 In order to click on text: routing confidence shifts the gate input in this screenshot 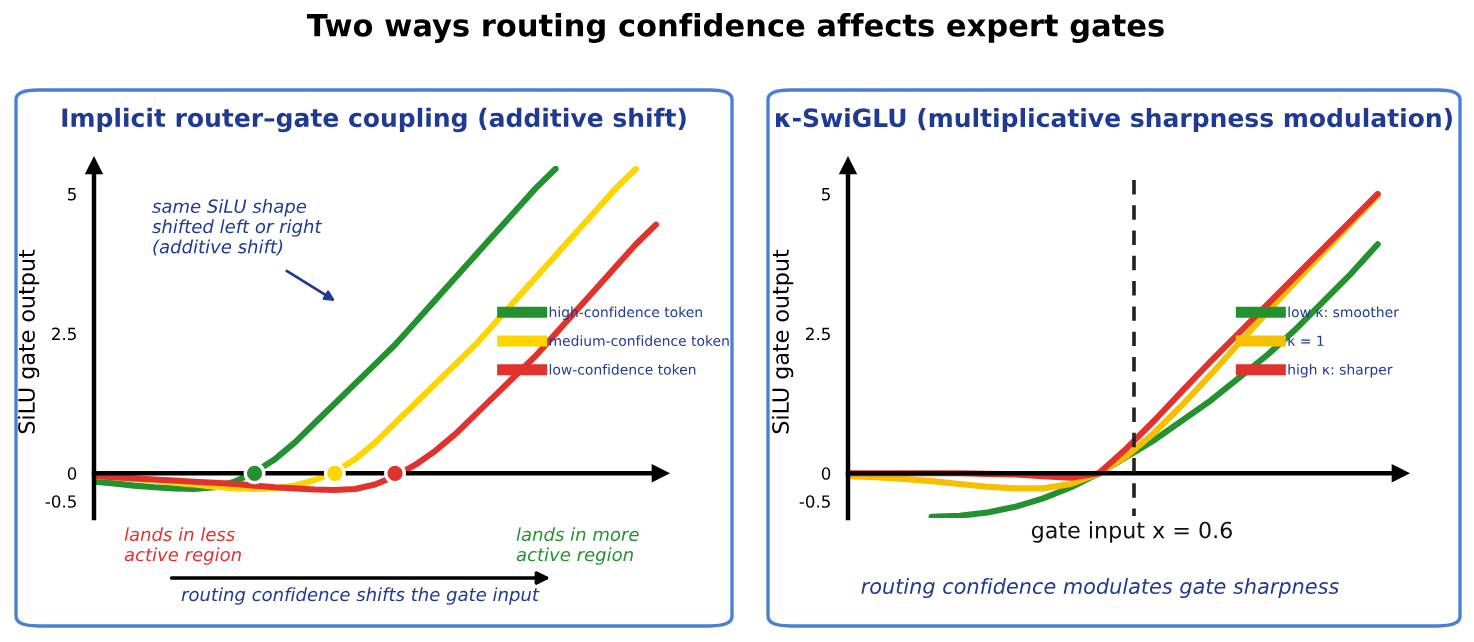, I will do `click(360, 596)`.